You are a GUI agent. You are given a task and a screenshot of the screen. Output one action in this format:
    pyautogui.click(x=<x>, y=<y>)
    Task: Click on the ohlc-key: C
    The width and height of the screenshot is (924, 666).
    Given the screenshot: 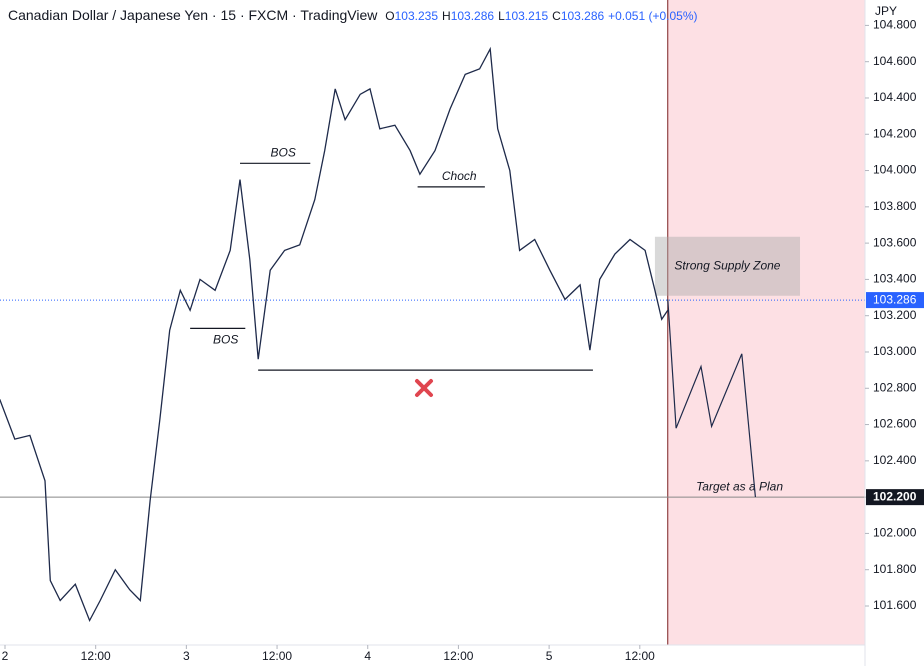 What is the action you would take?
    pyautogui.click(x=556, y=16)
    